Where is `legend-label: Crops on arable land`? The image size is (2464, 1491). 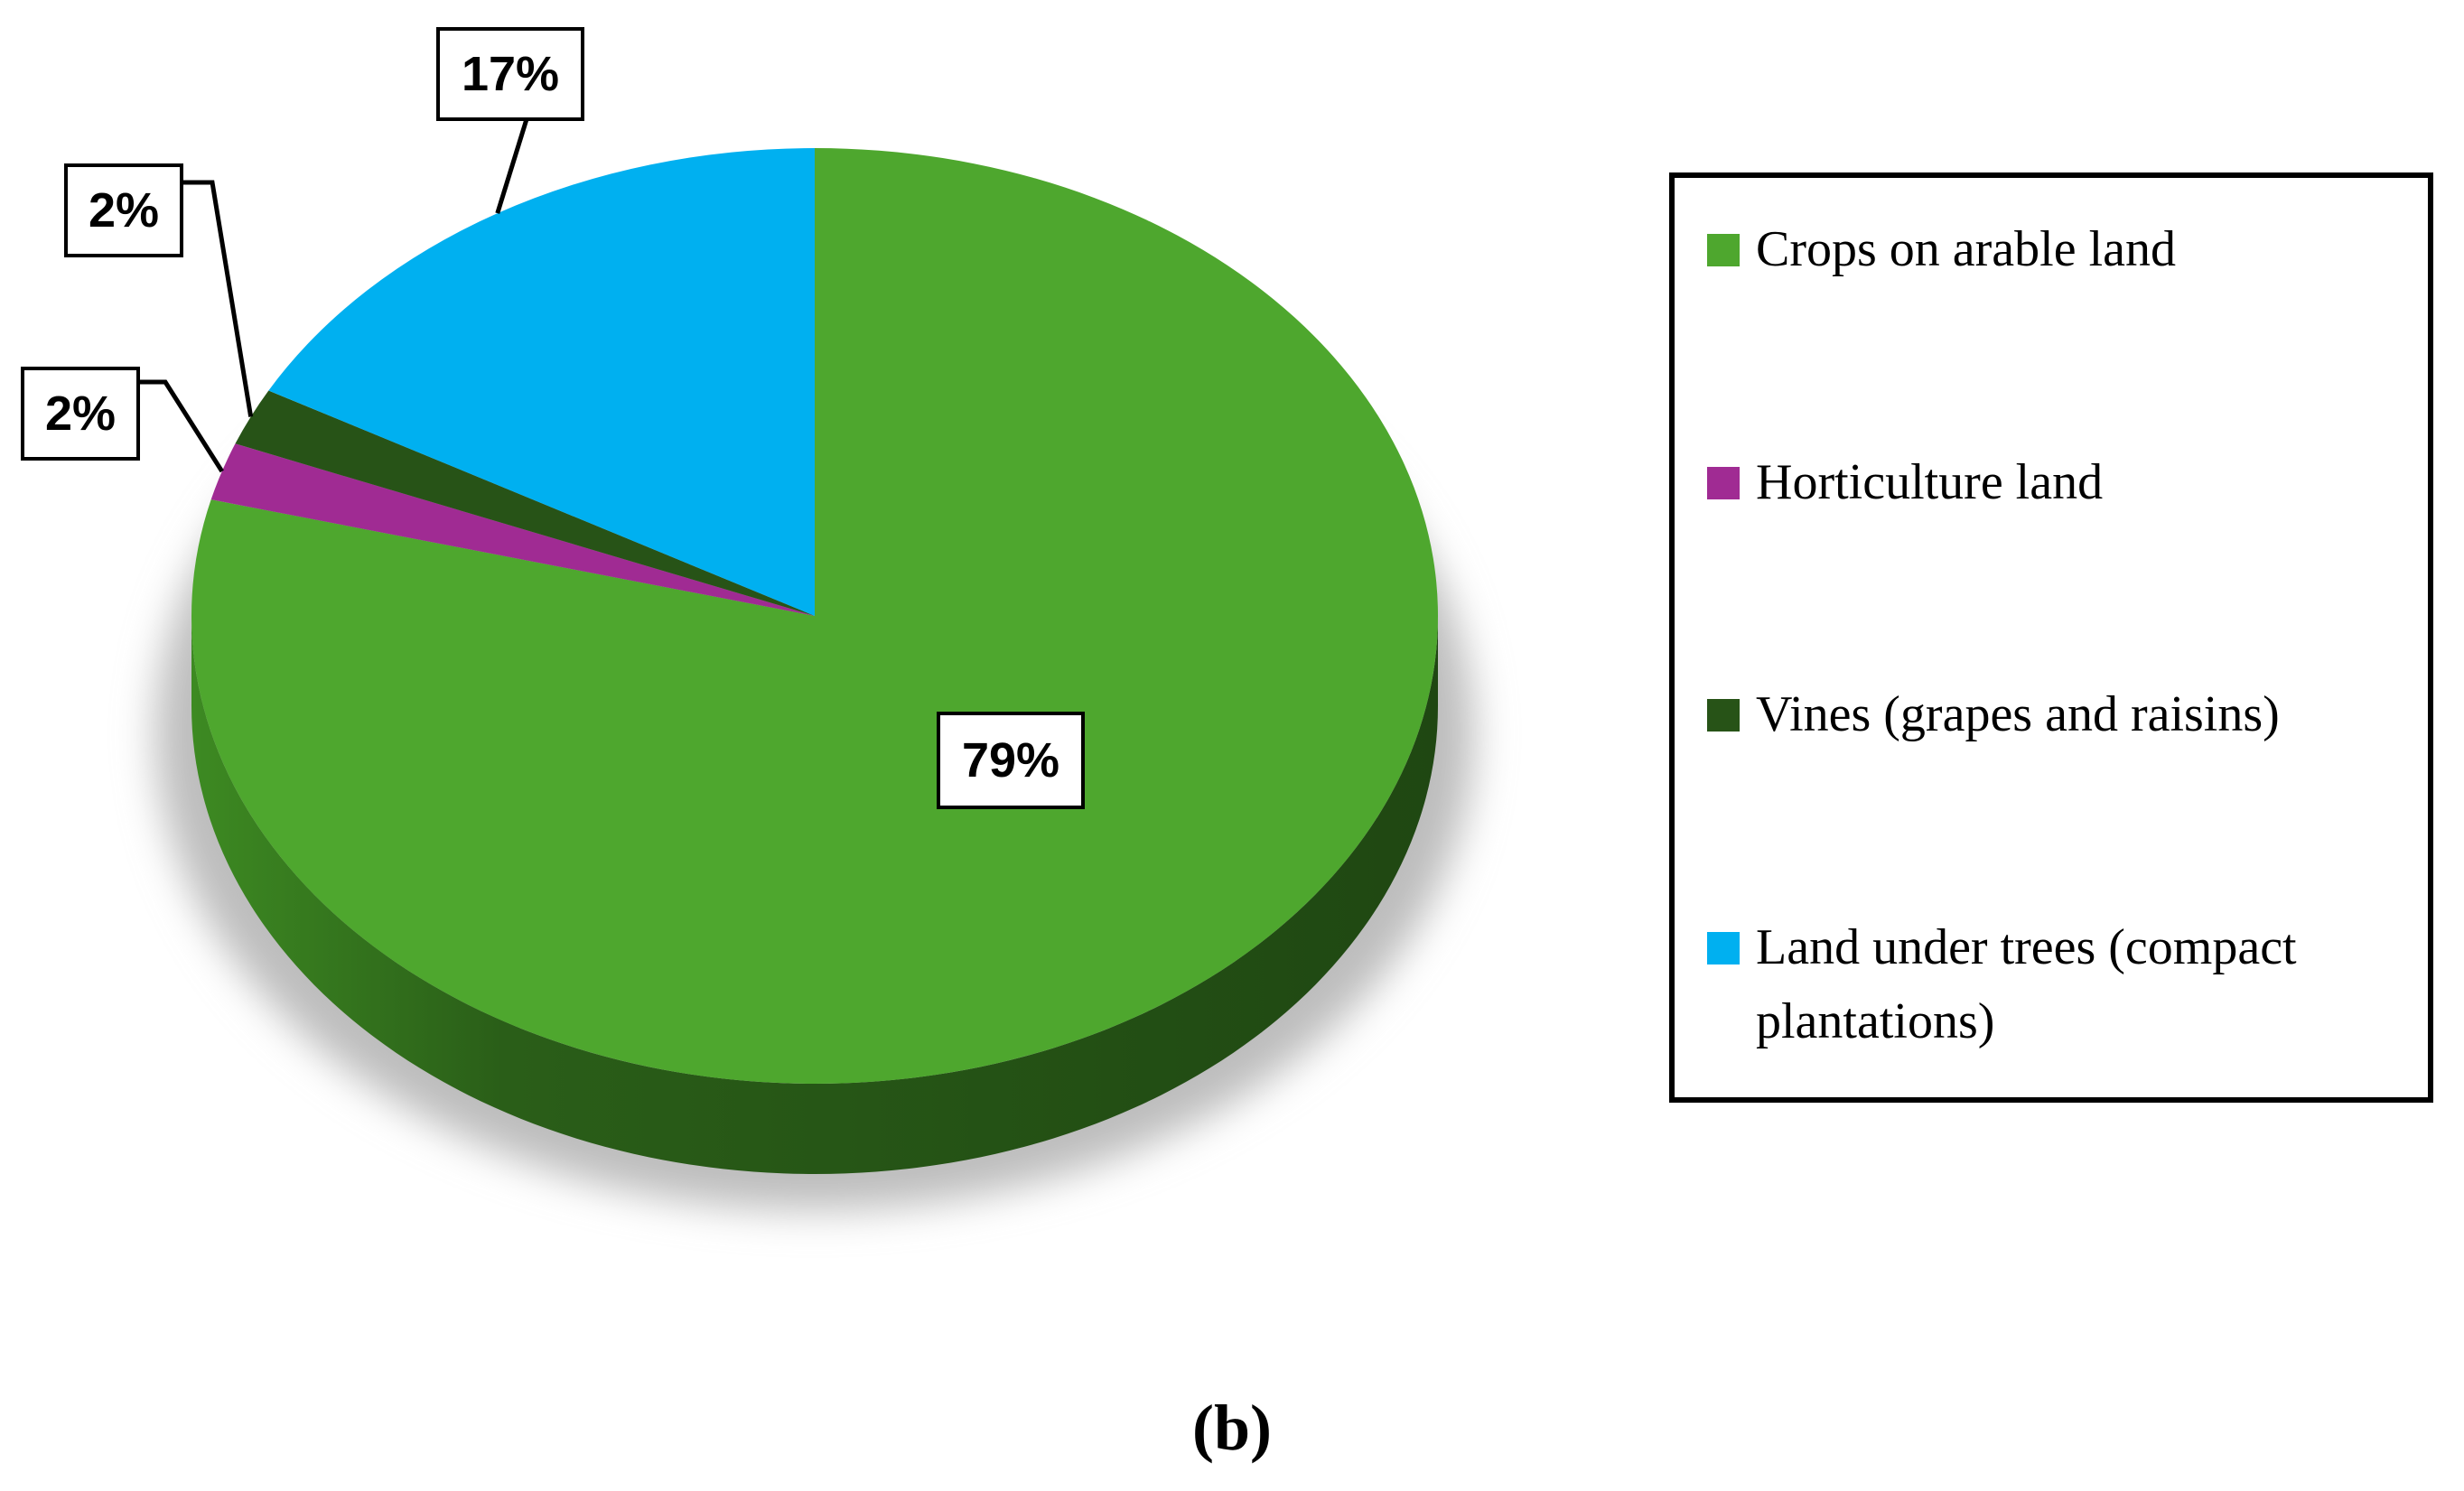
legend-label: Crops on arable land is located at coordinates (1966, 249).